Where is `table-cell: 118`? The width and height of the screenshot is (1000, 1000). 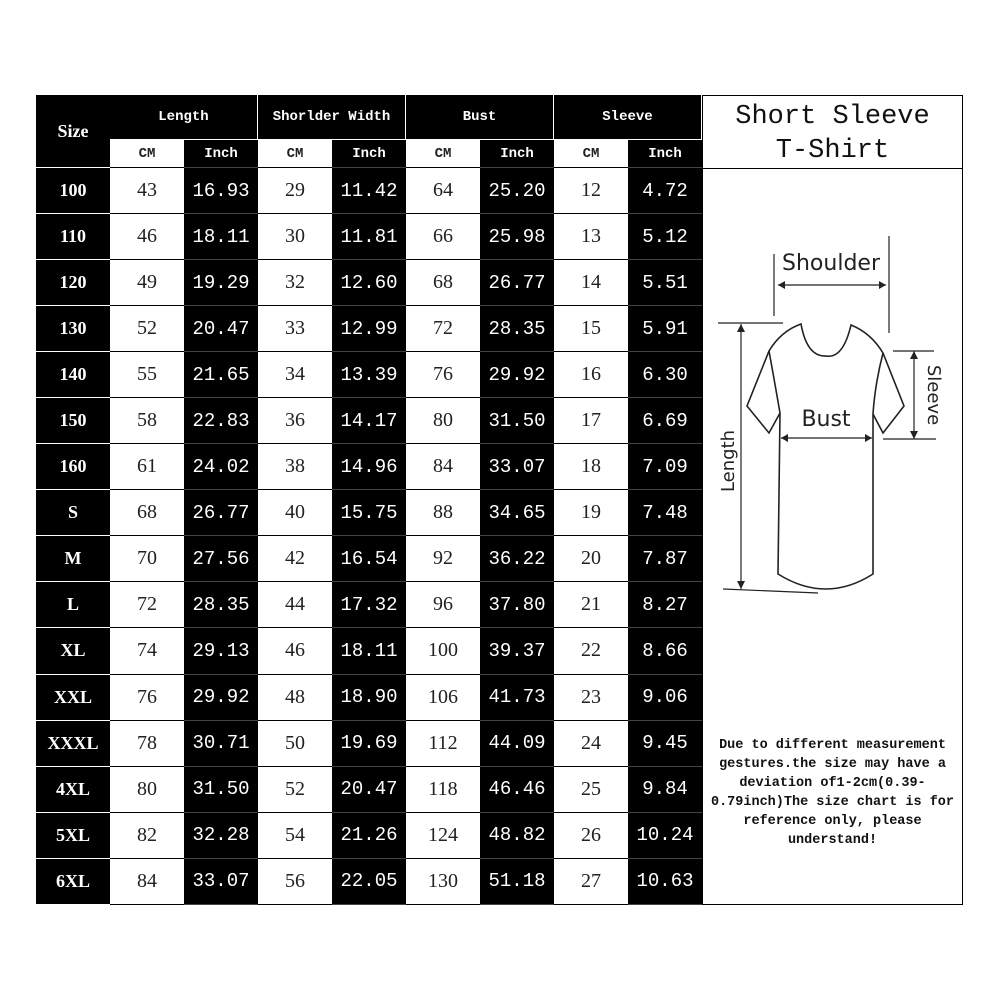 table-cell: 118 is located at coordinates (443, 789).